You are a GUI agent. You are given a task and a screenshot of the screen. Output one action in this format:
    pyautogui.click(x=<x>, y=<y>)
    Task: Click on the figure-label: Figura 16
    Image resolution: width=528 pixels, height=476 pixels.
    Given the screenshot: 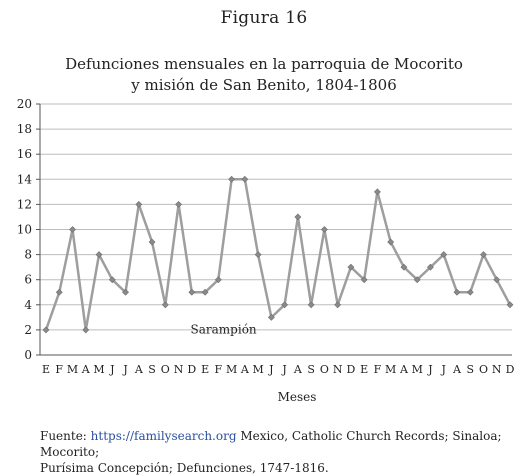 What is the action you would take?
    pyautogui.click(x=264, y=18)
    